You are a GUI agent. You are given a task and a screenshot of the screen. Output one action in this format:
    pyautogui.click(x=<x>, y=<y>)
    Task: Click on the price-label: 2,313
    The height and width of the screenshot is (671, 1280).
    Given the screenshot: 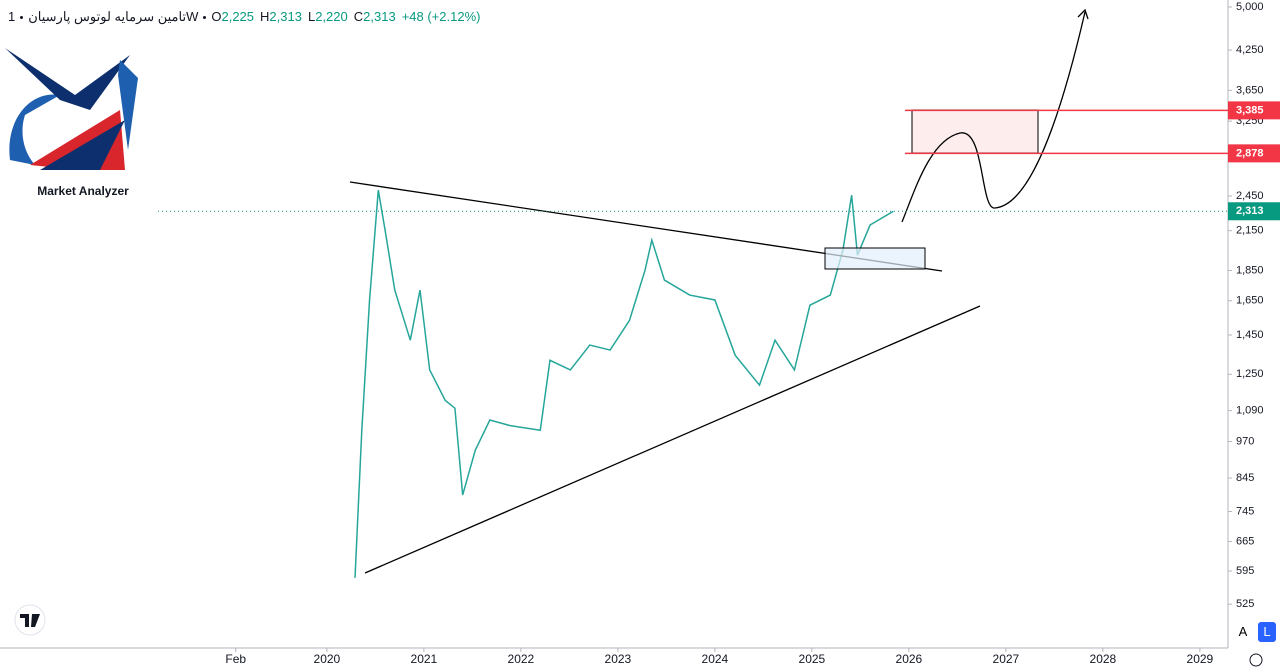 What is the action you would take?
    pyautogui.click(x=1250, y=211)
    